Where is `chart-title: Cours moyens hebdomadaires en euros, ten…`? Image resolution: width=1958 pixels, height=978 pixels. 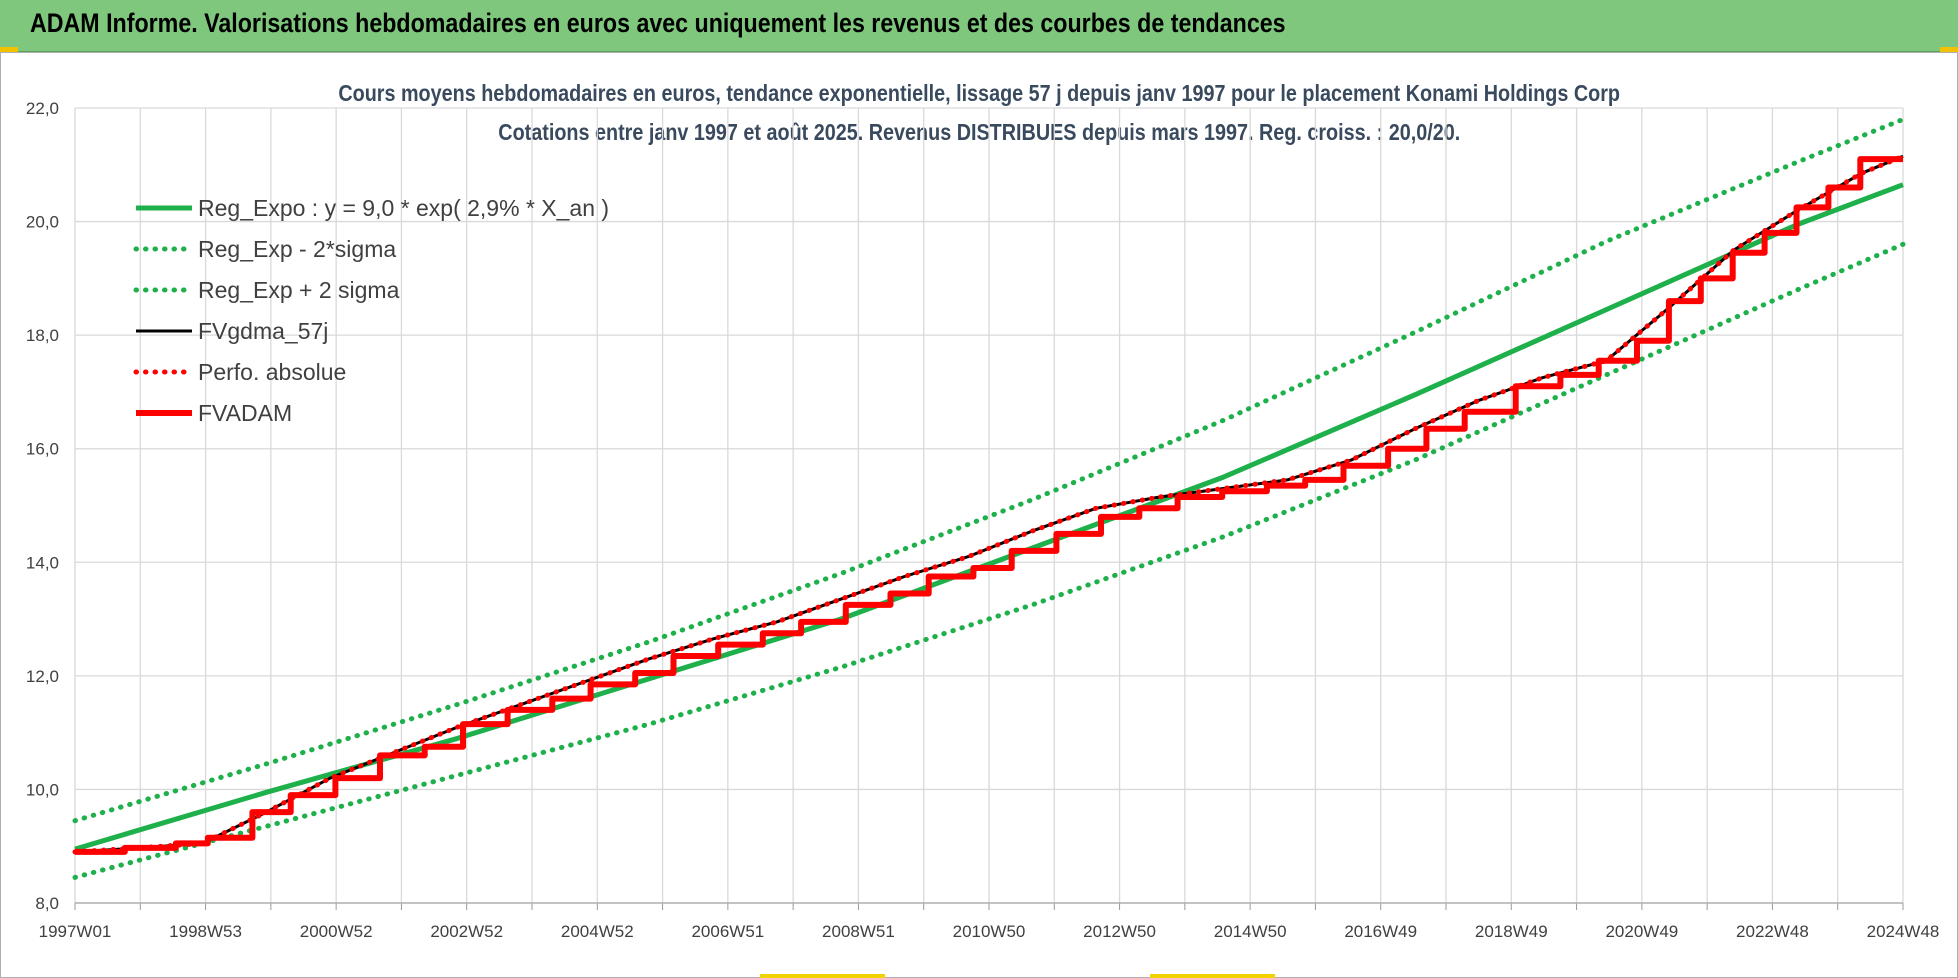
chart-title: Cours moyens hebdomadaires en euros, ten… is located at coordinates (979, 93).